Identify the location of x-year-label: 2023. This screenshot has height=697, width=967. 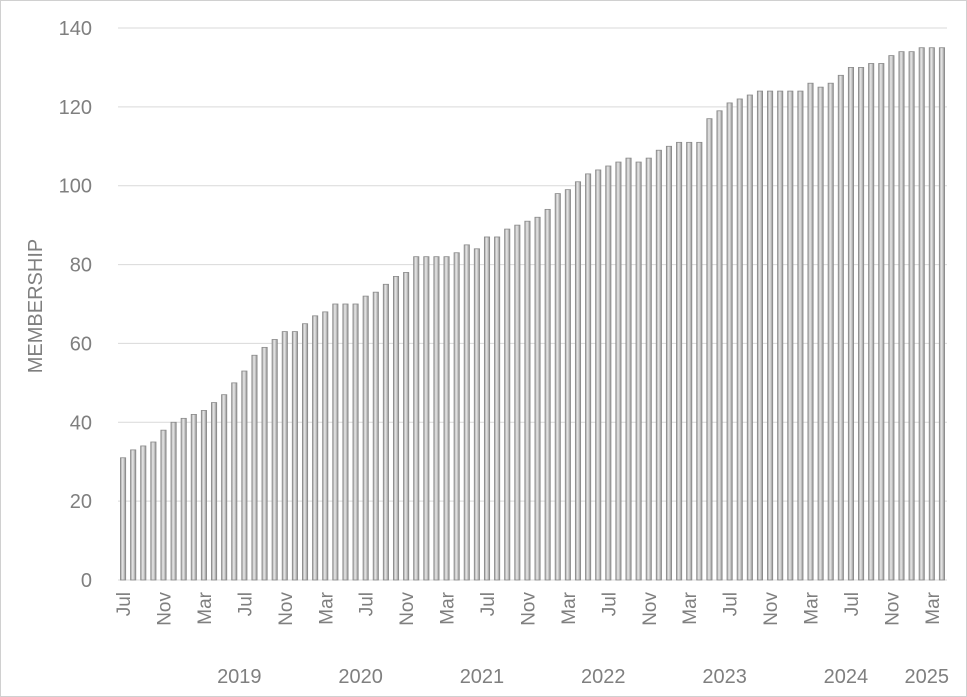
(724, 677).